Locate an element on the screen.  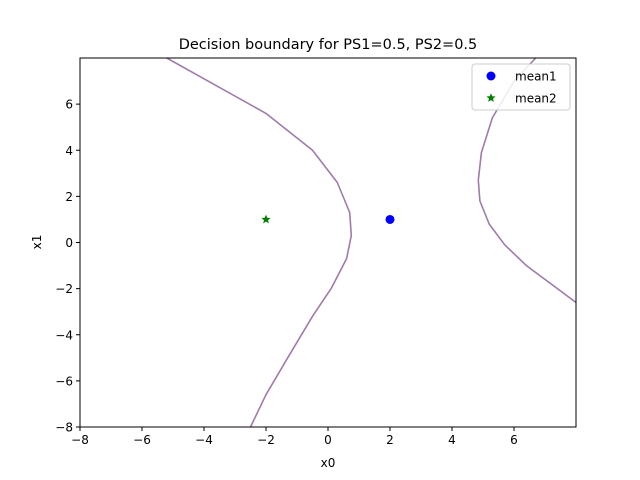
y-tick-label: −8 is located at coordinates (64, 428).